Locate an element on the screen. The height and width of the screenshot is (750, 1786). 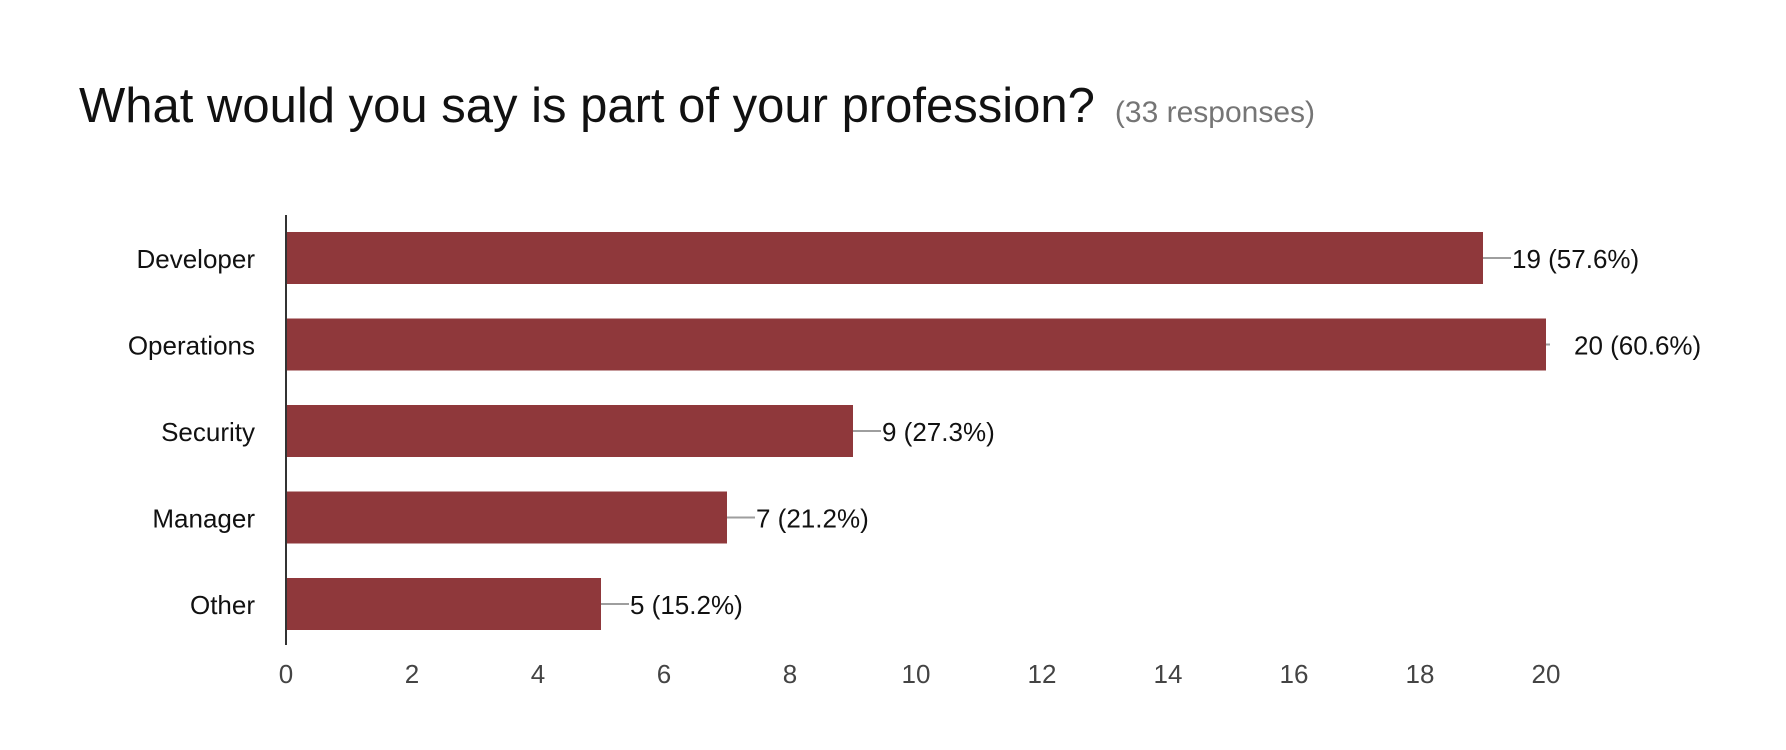
x-tick-label: 12 is located at coordinates (1042, 674).